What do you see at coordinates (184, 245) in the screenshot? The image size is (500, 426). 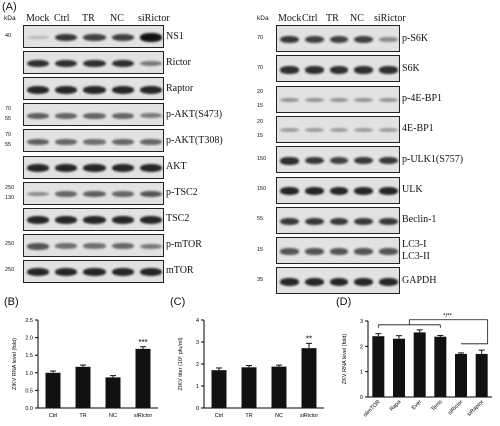 I see `blot-label: p-mTOR` at bounding box center [184, 245].